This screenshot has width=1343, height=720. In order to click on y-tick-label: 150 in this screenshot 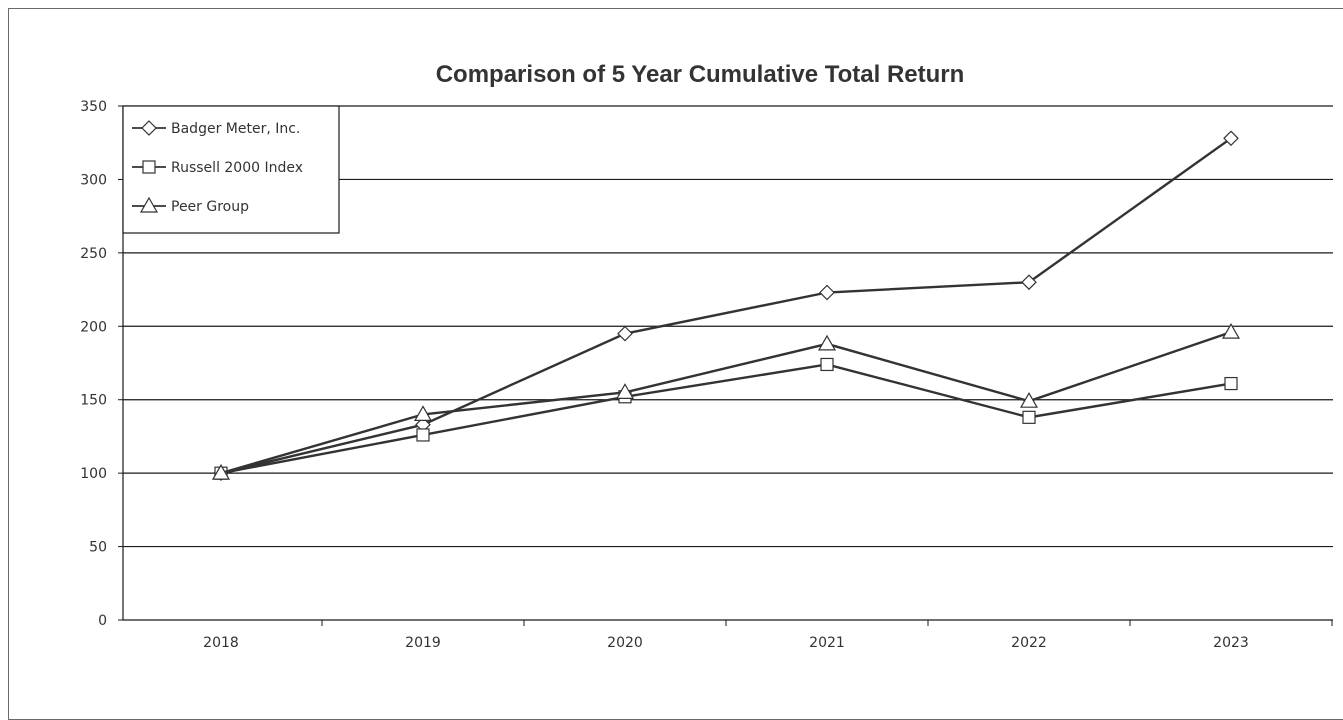, I will do `click(93, 401)`.